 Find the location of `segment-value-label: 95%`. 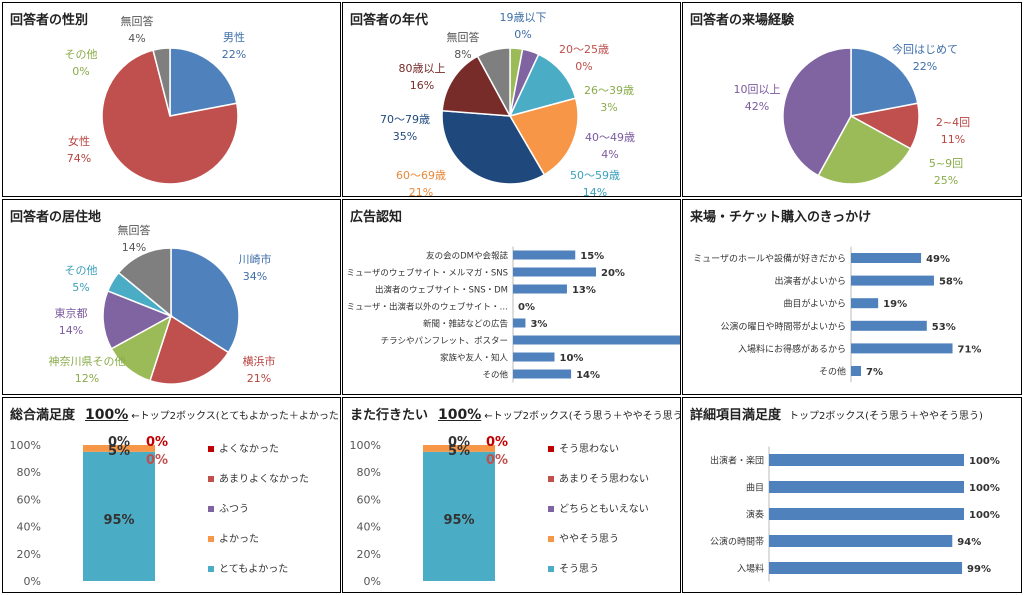

segment-value-label: 95% is located at coordinates (118, 520).